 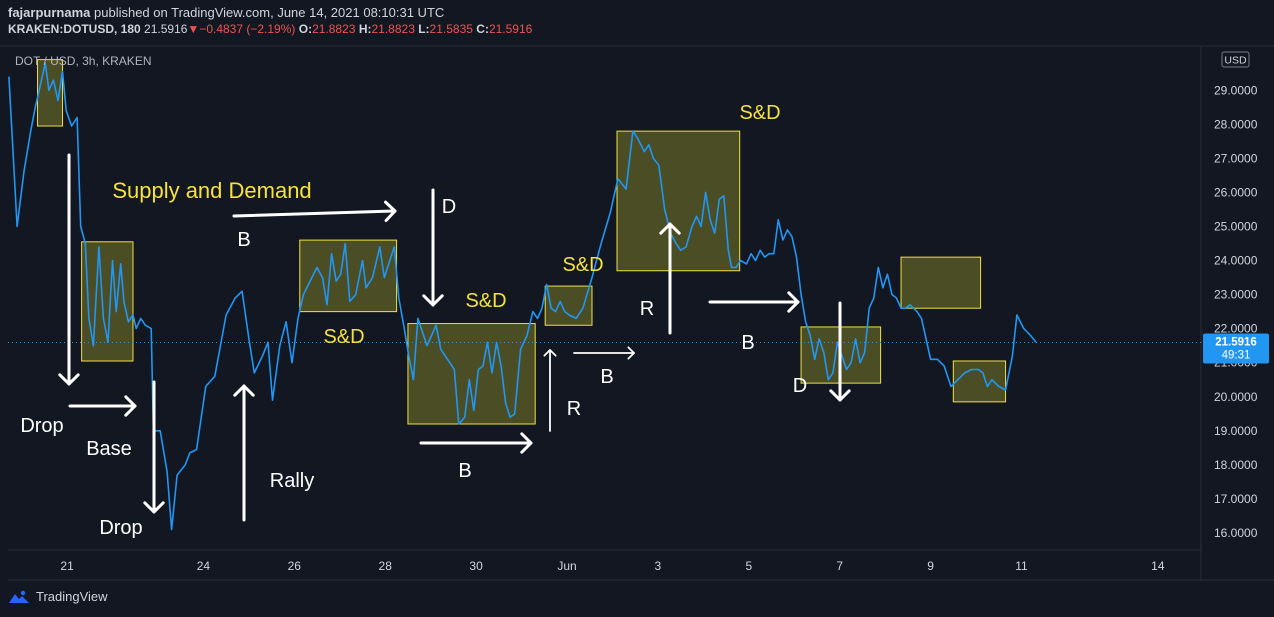 What do you see at coordinates (74, 29) in the screenshot?
I see `symbol-label: KRAKEN:DOTUSD, 180` at bounding box center [74, 29].